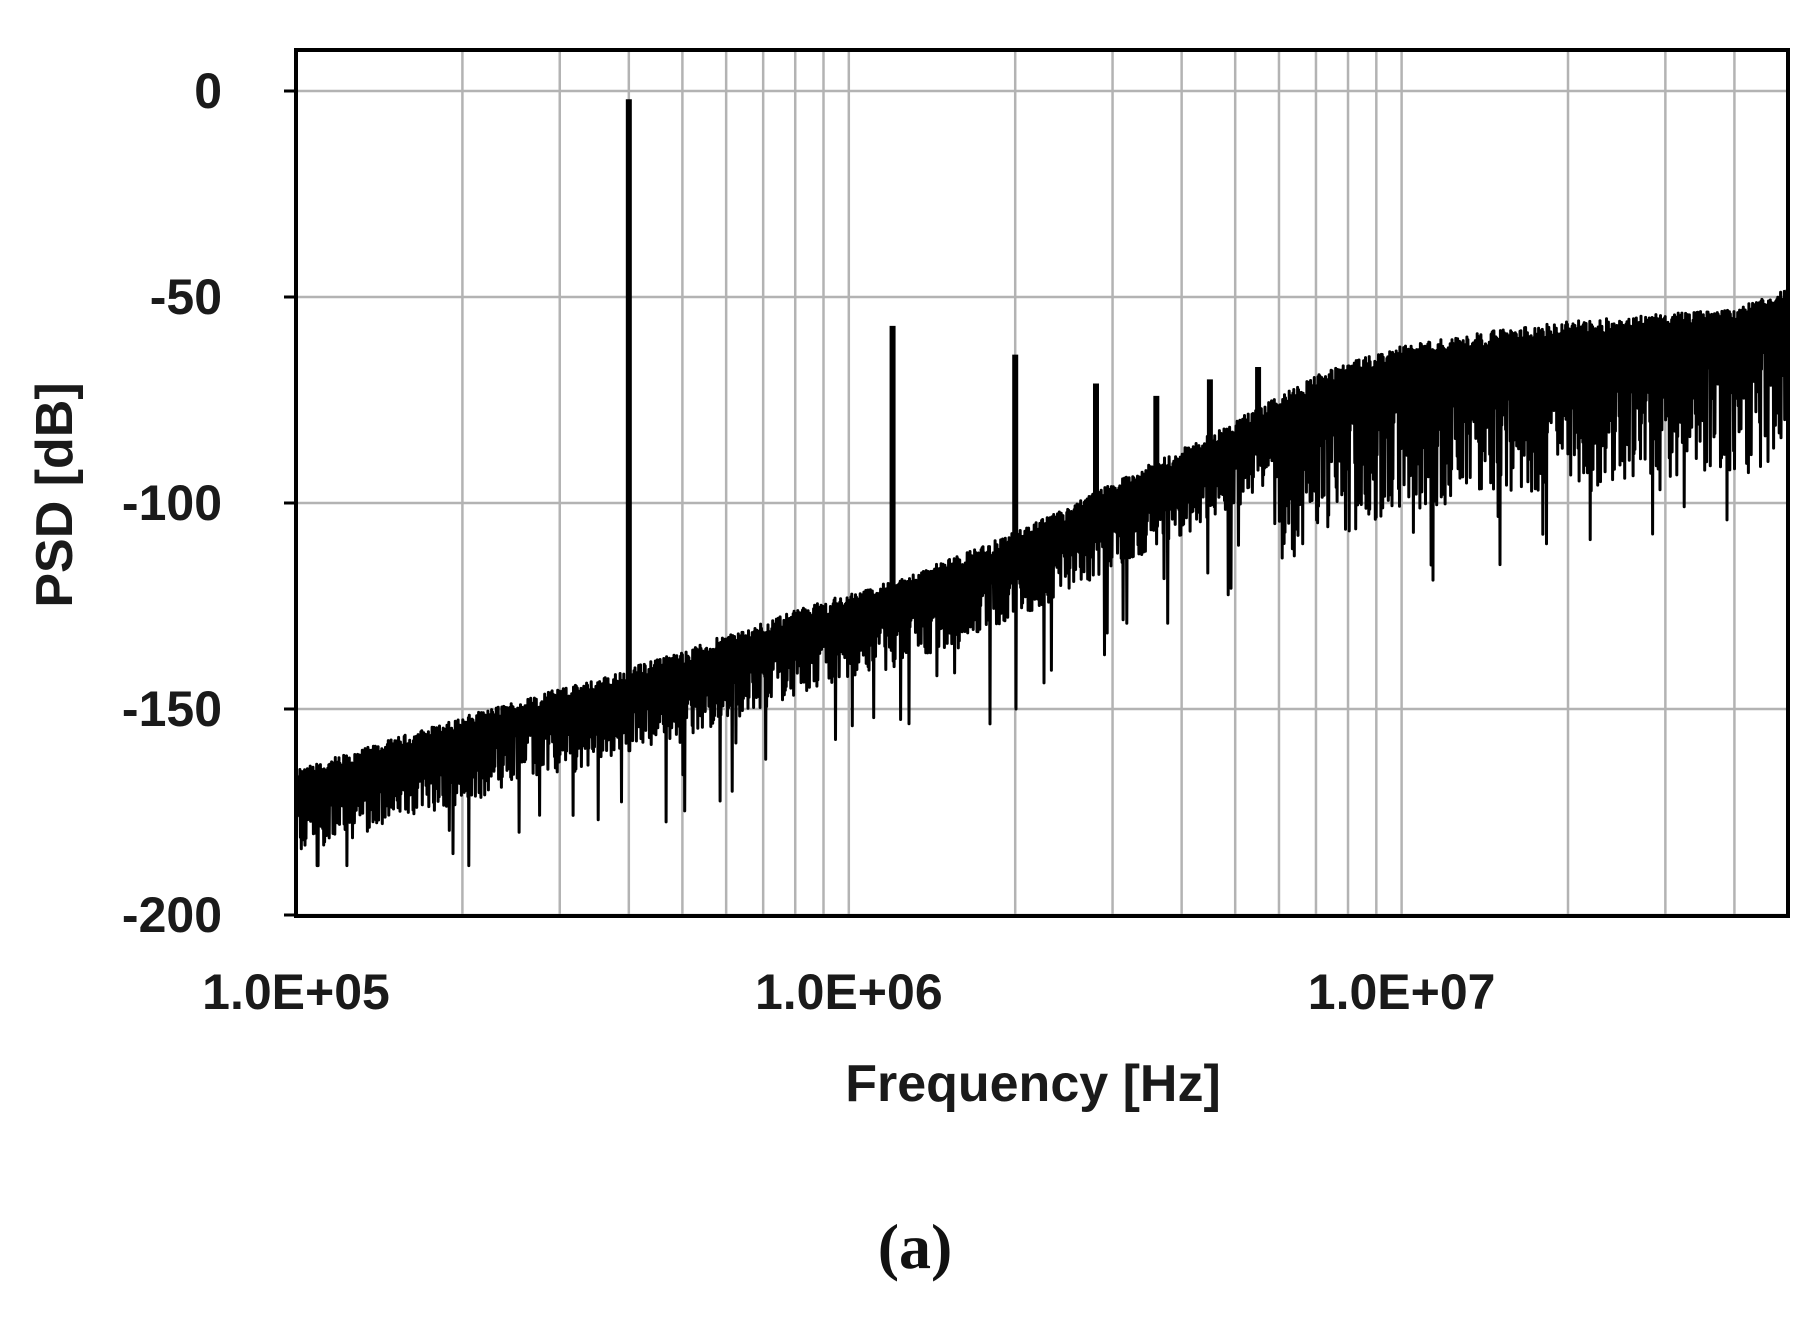 The image size is (1814, 1337). I want to click on y-tick-label: -200, so click(172, 915).